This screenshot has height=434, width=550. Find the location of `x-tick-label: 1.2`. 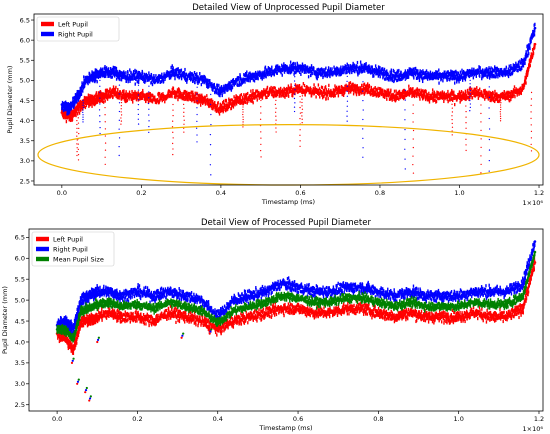

x-tick-label: 1.2 is located at coordinates (539, 193).